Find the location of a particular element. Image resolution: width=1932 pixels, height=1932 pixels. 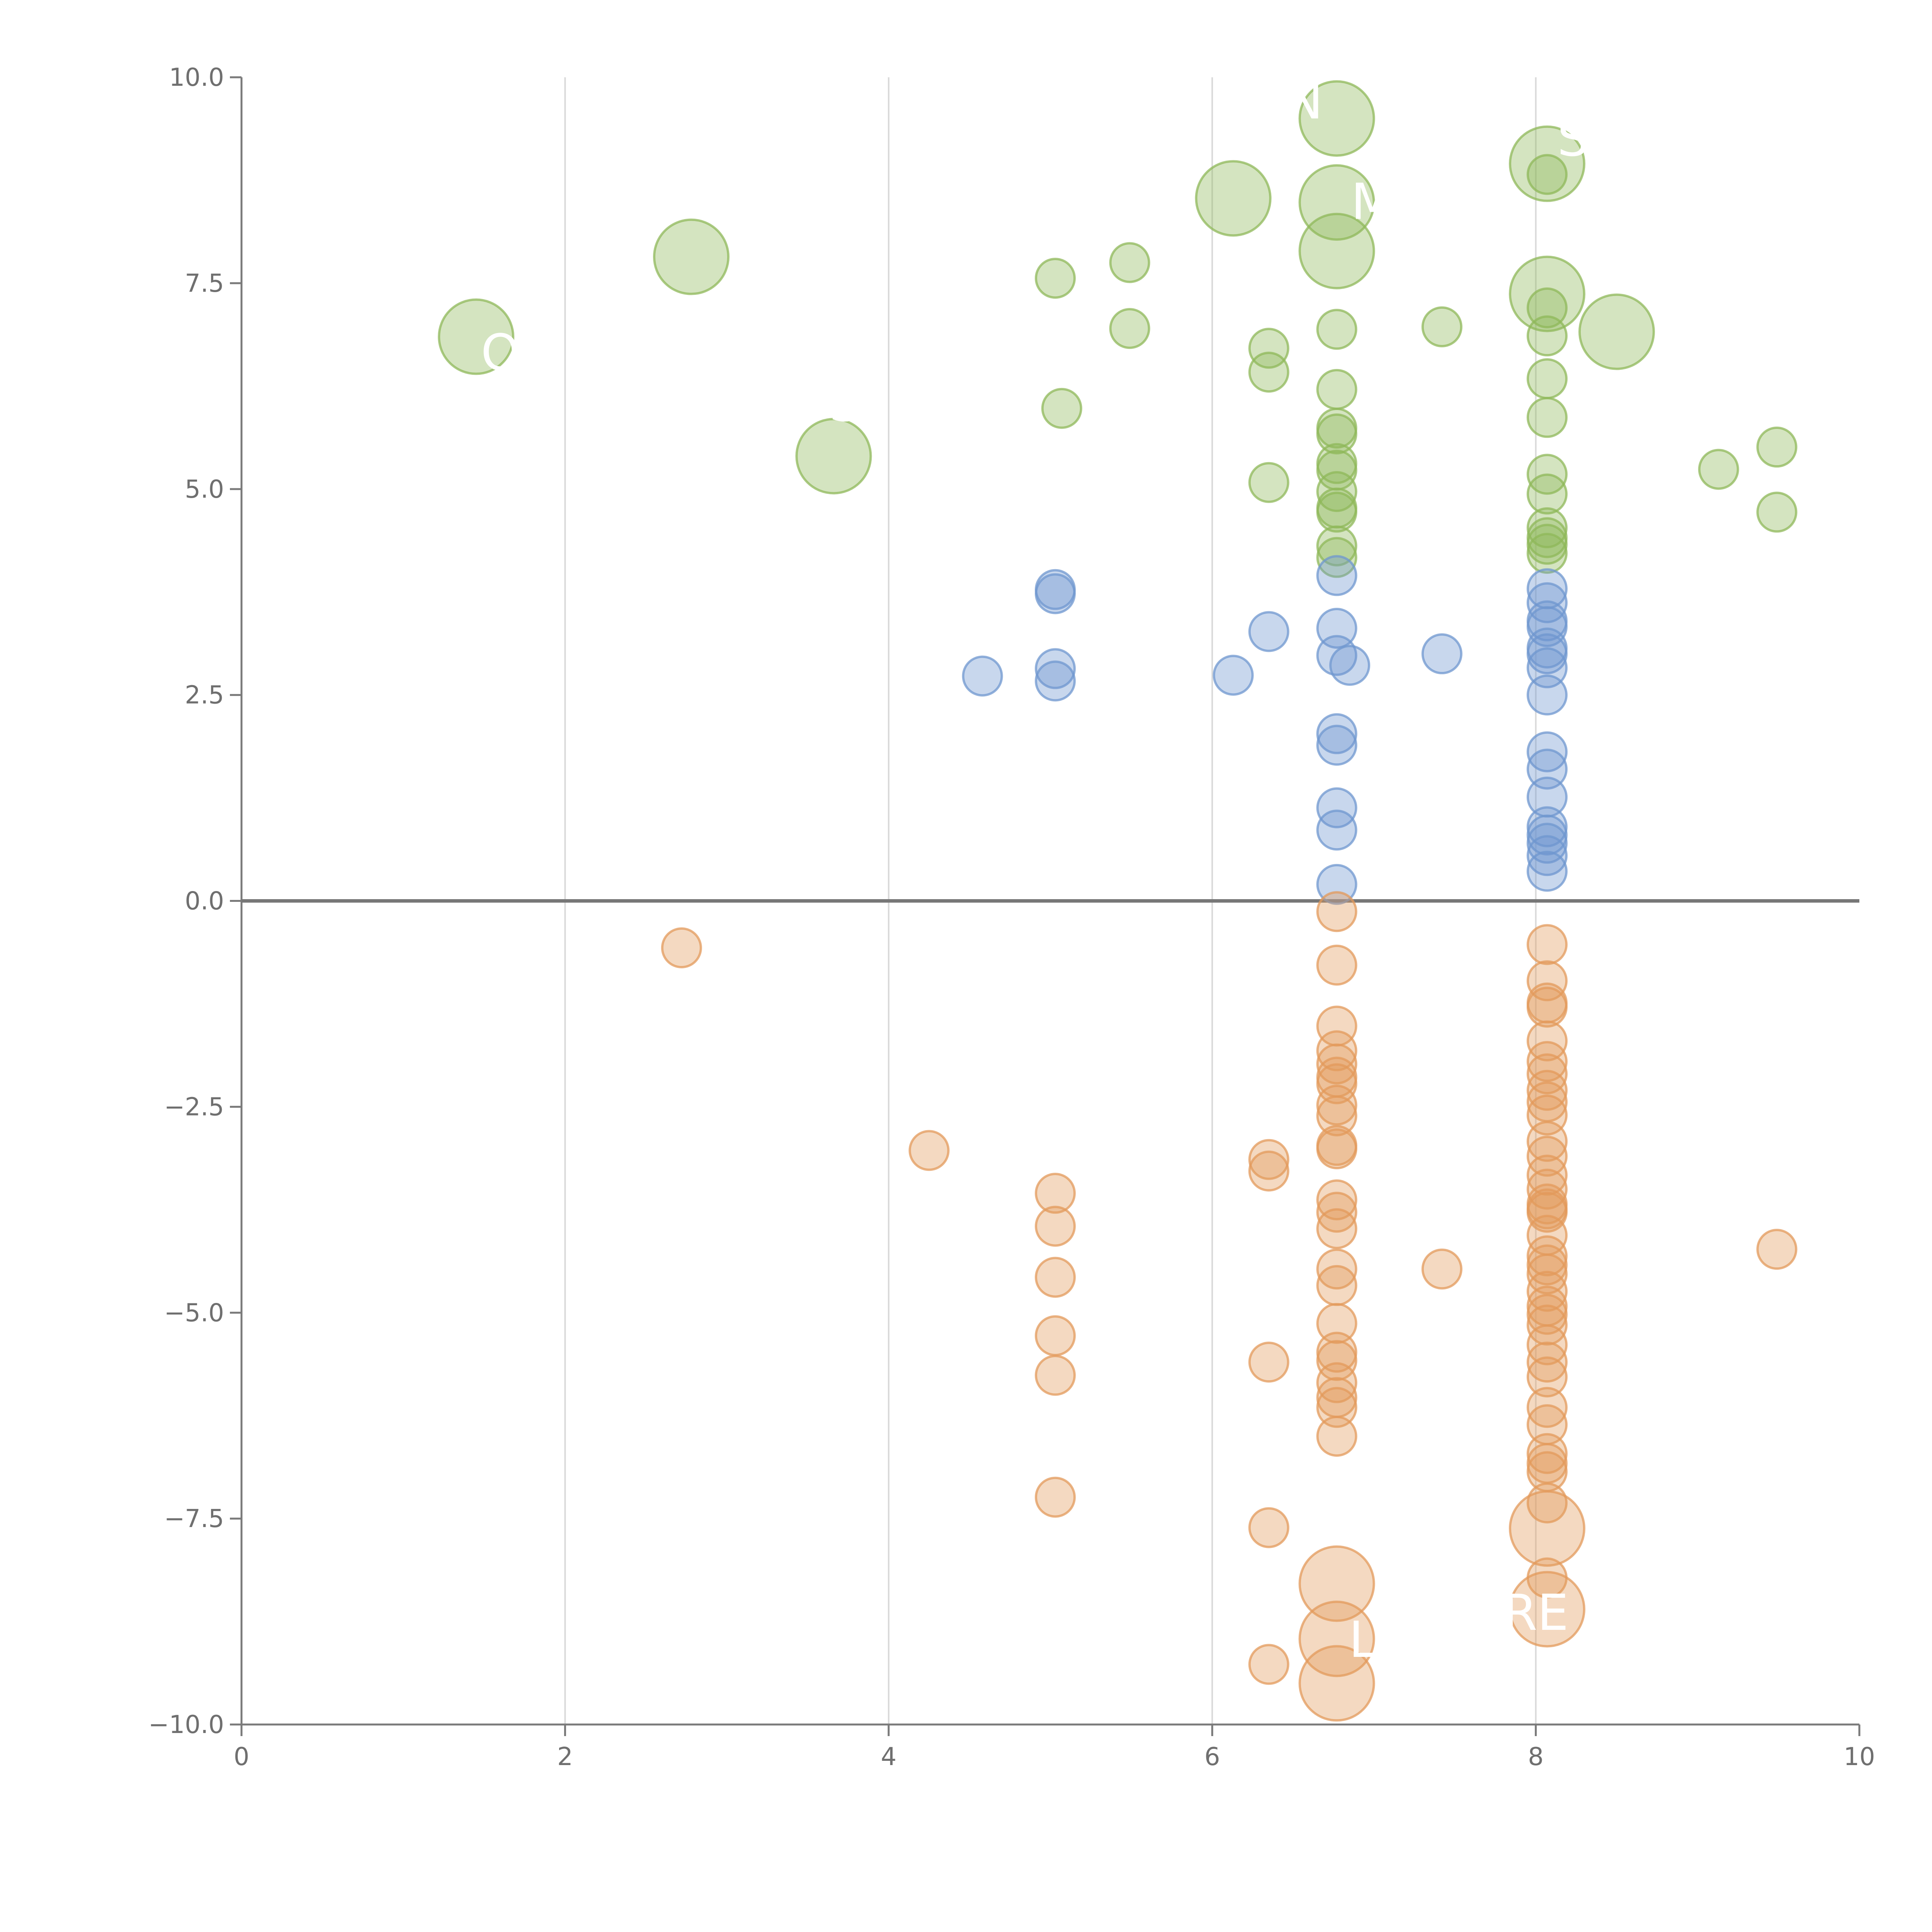

y-tick-label: −5.0 is located at coordinates (194, 1313).